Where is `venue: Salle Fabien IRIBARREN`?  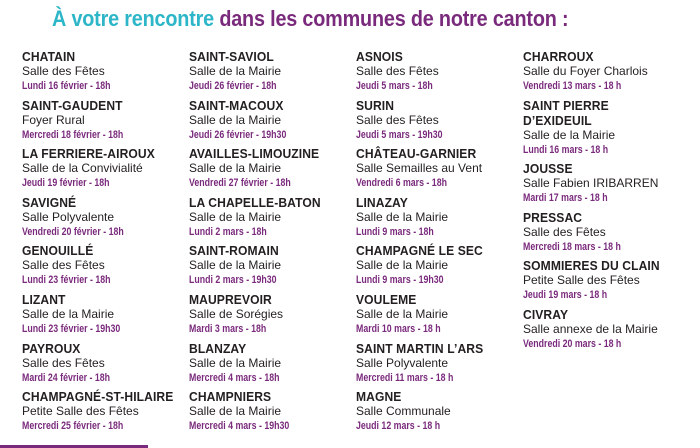 venue: Salle Fabien IRIBARREN is located at coordinates (591, 183).